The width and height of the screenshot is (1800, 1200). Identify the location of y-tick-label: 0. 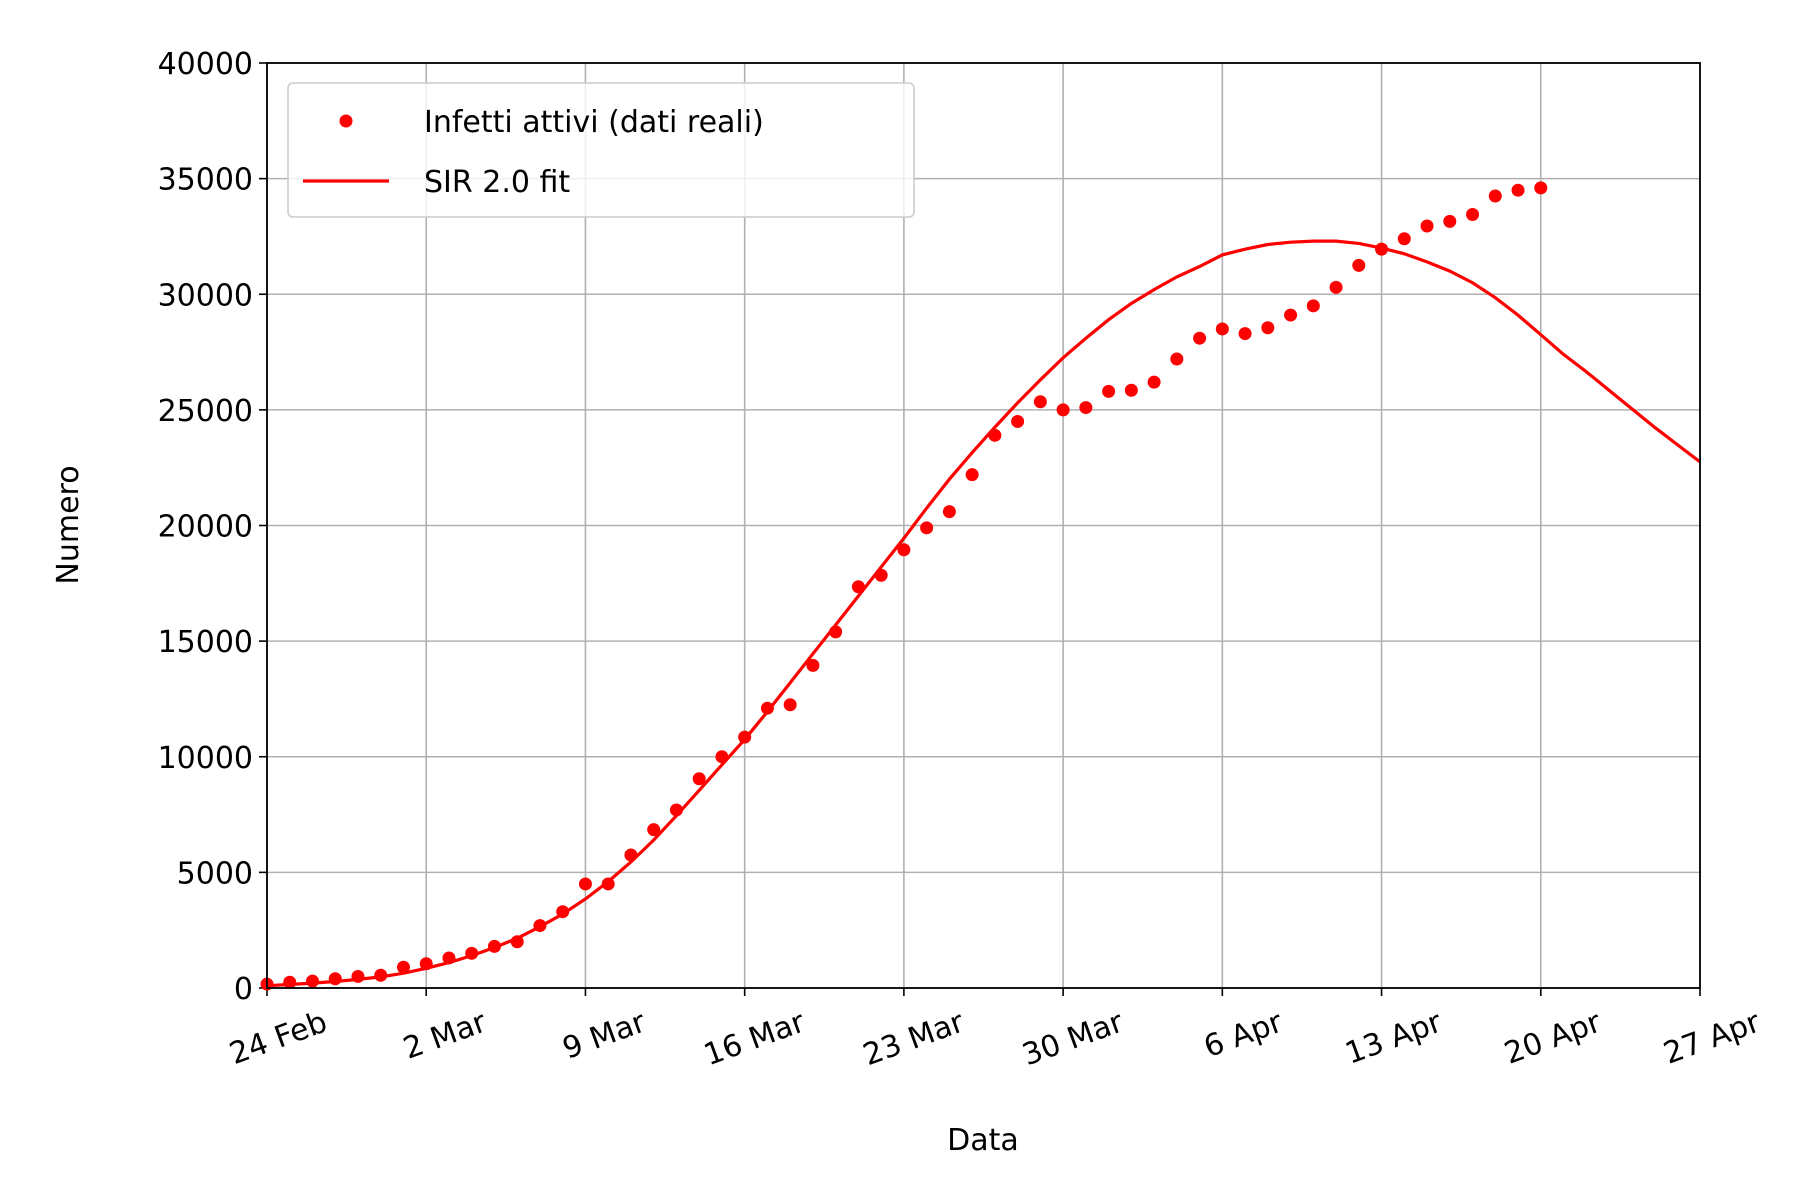
(243, 989).